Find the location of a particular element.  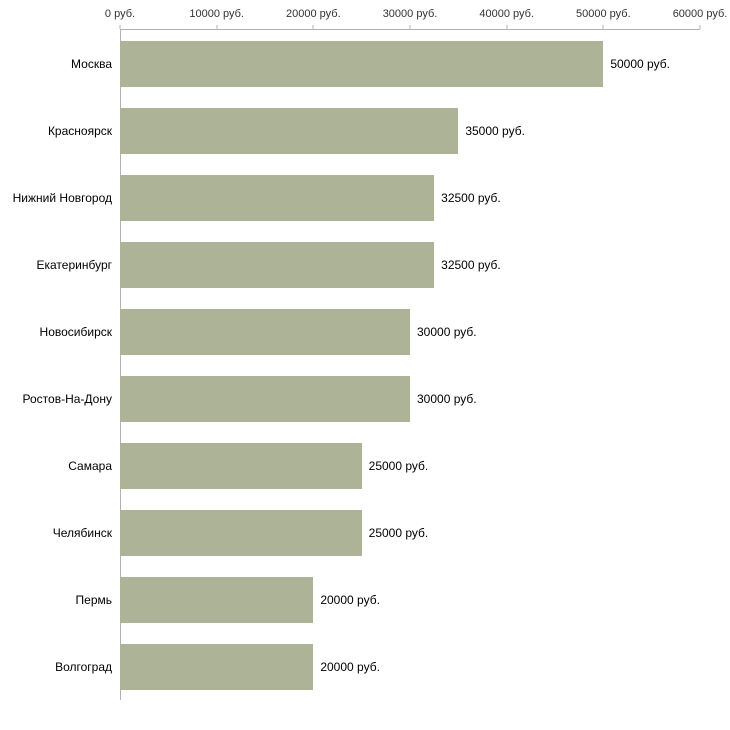

x-tick-label: 40000 руб. is located at coordinates (506, 14).